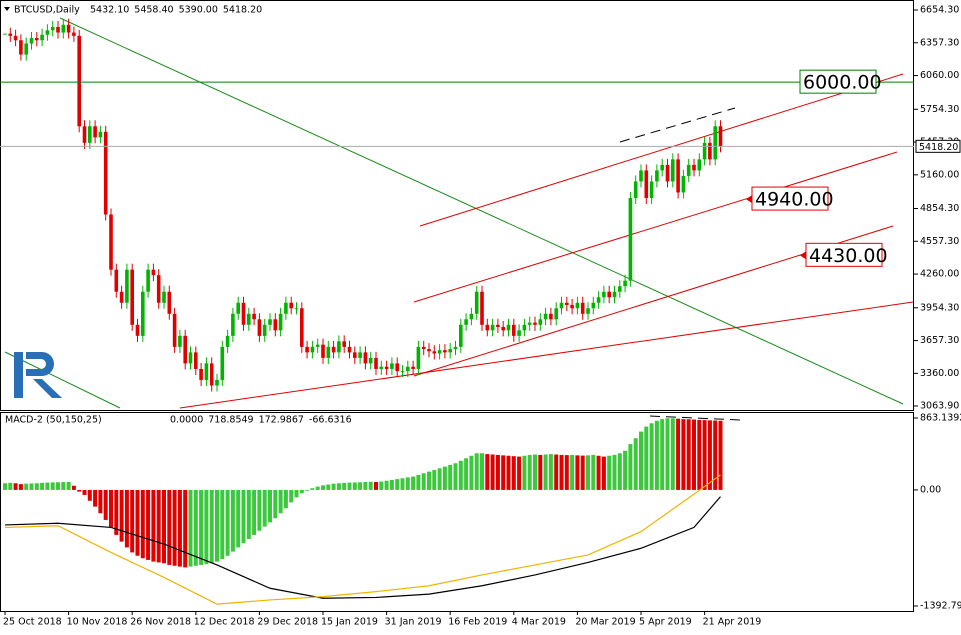  Describe the element at coordinates (930, 489) in the screenshot. I see `y-tick-label: 0.00` at that location.